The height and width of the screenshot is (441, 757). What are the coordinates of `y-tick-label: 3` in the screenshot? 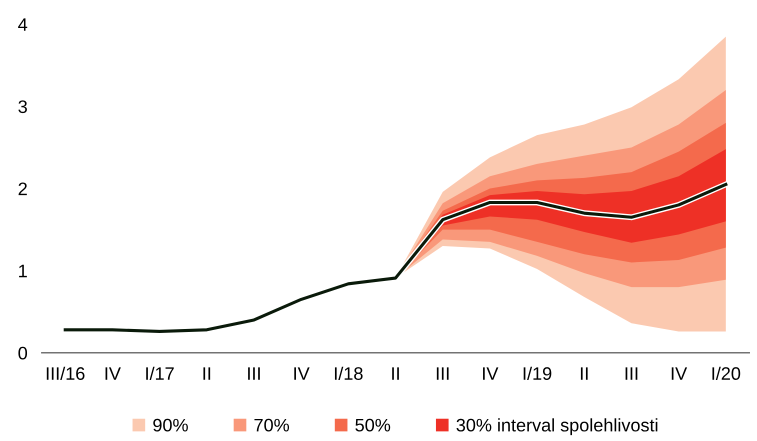 It's located at (22, 107).